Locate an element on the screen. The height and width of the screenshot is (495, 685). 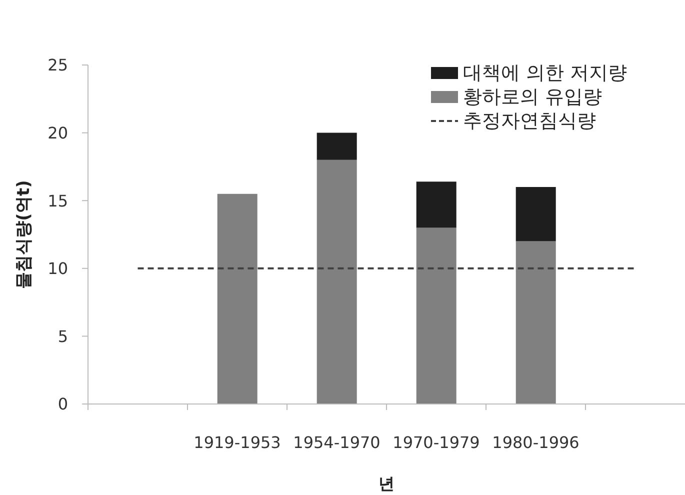
y-tick-label: 10 is located at coordinates (58, 268).